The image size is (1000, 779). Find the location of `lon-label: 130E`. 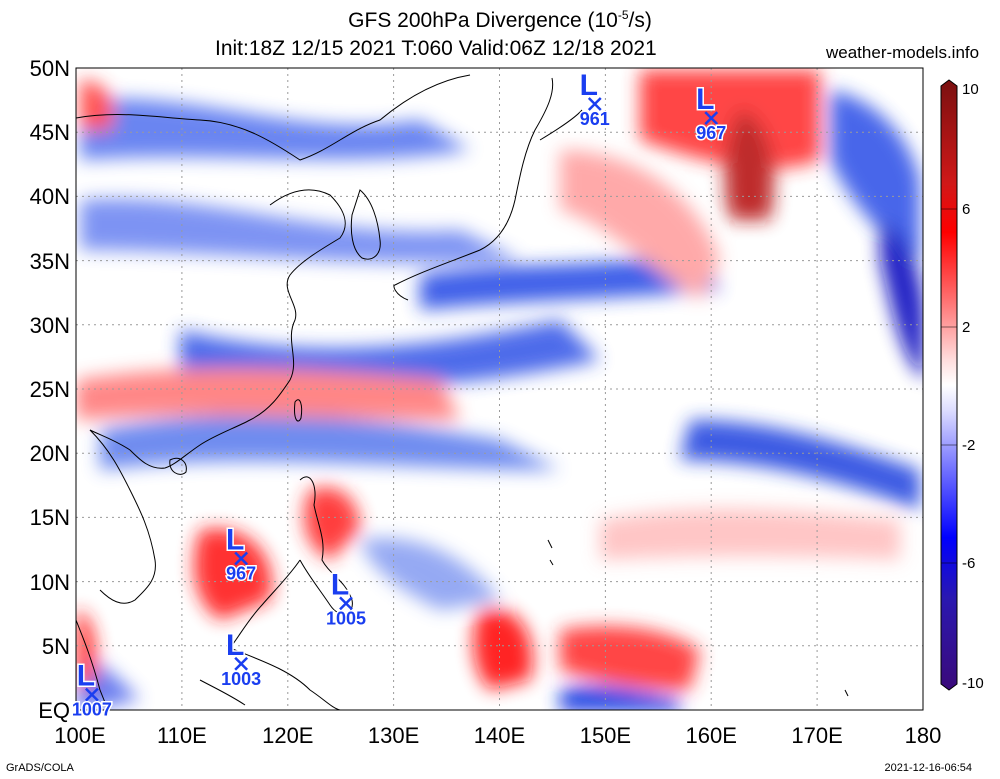

lon-label: 130E is located at coordinates (393, 735).